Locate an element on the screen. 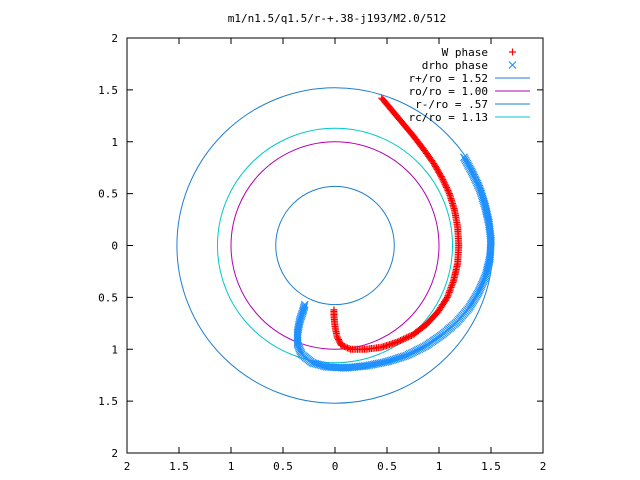 This screenshot has width=640, height=480. legend-label: rc/ro = 1.13 is located at coordinates (448, 117).